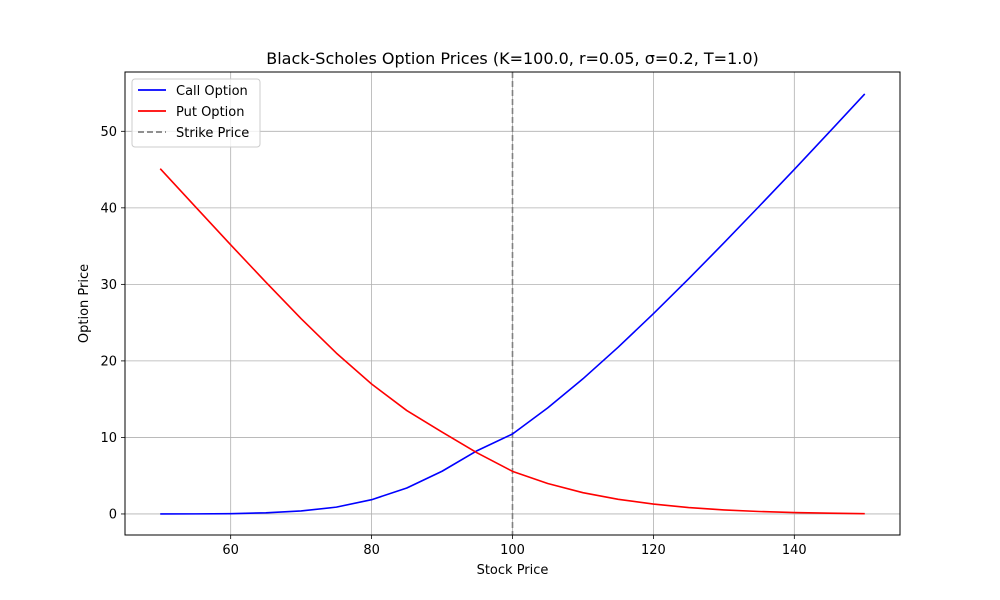  I want to click on y-tick-label: 40, so click(108, 208).